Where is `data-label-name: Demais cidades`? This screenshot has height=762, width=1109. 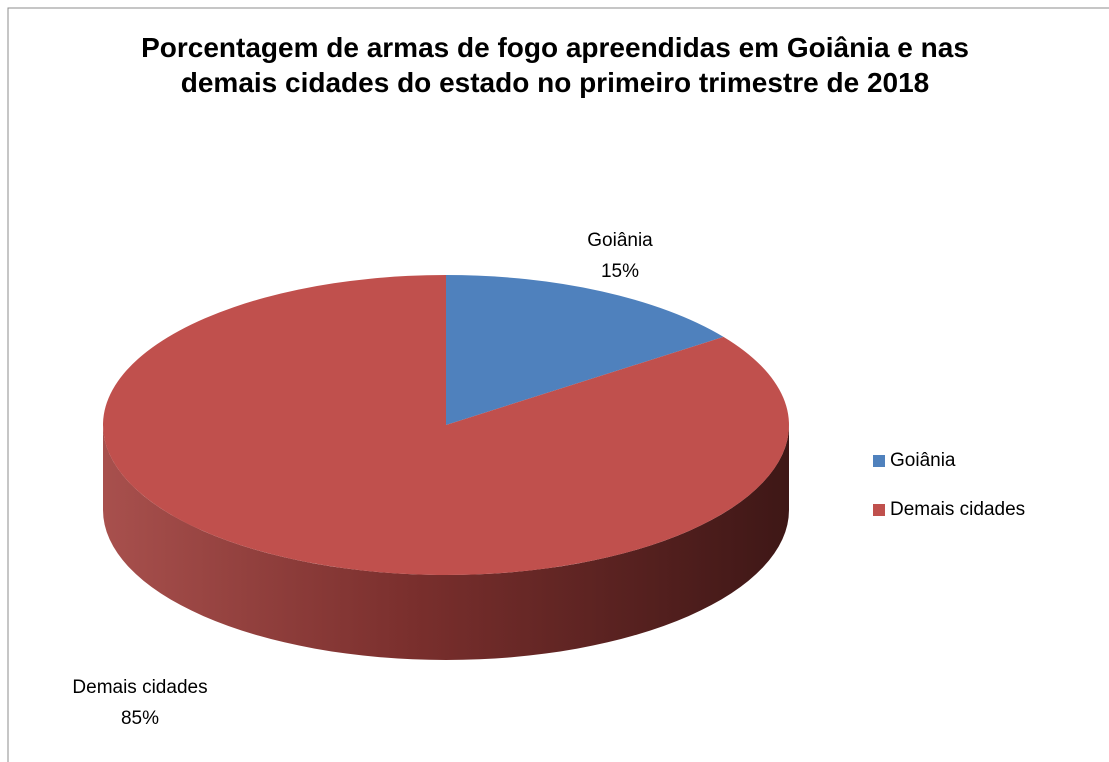
data-label-name: Demais cidades is located at coordinates (139, 687).